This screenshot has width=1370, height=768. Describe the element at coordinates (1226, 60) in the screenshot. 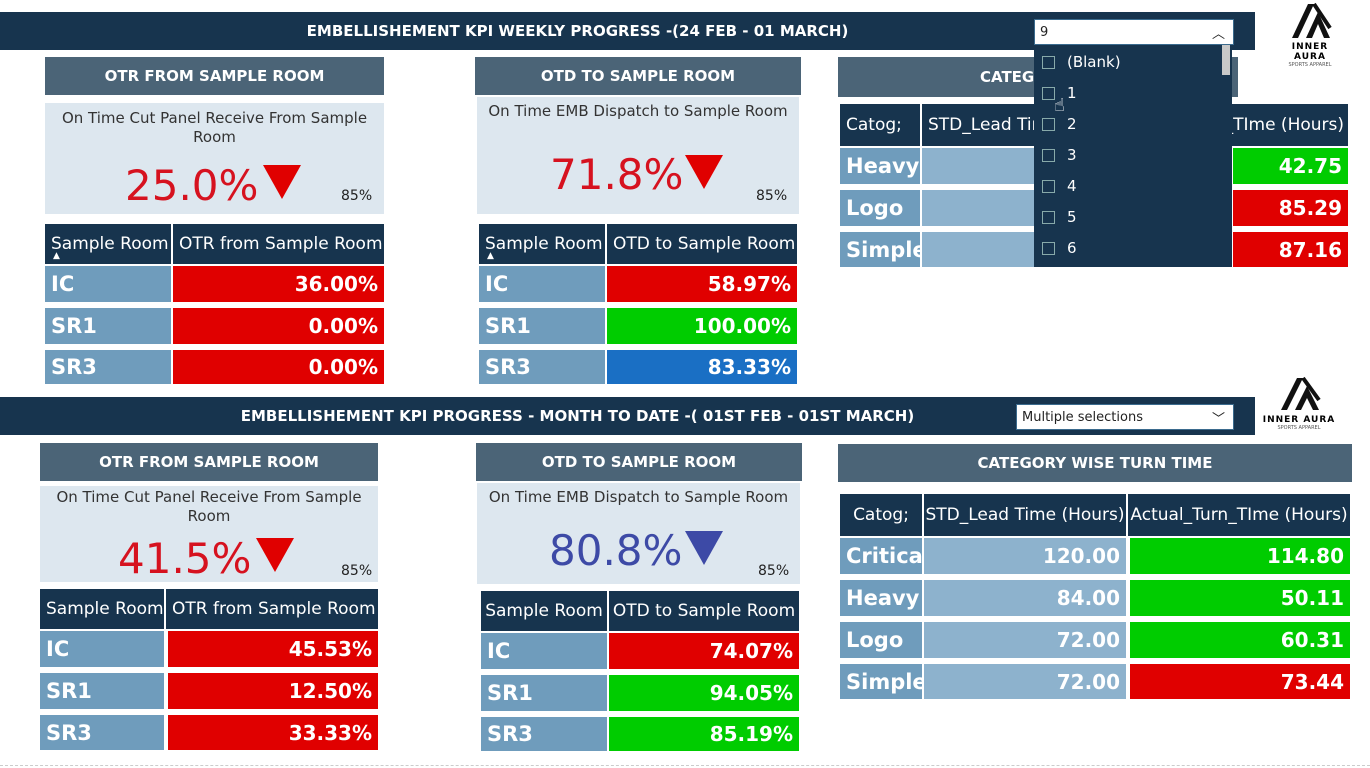

I see `dropdown-scrollbar` at that location.